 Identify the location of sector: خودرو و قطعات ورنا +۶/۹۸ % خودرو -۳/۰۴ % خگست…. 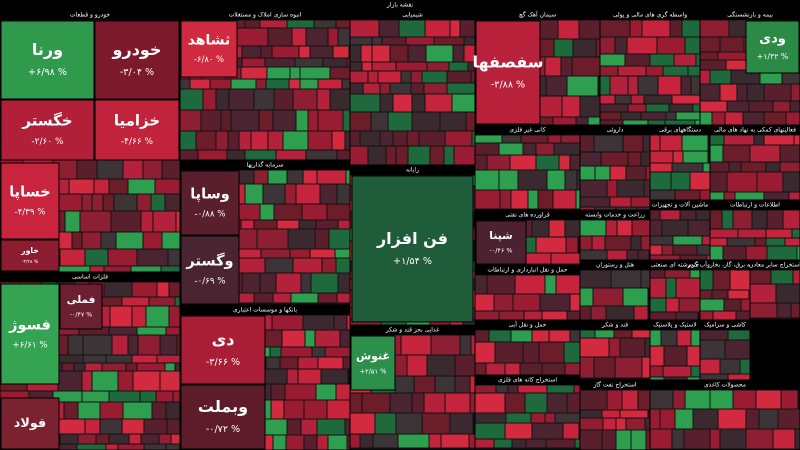
(90, 141).